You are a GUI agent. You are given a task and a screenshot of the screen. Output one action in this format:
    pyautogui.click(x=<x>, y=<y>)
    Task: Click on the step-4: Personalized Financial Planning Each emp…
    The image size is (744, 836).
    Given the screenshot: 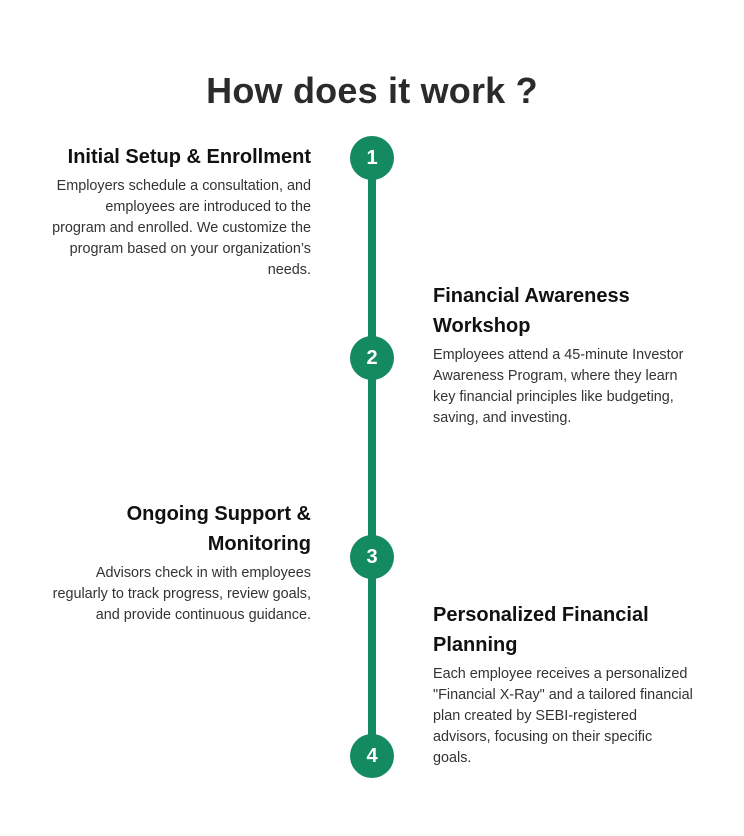 What is the action you would take?
    pyautogui.click(x=563, y=684)
    